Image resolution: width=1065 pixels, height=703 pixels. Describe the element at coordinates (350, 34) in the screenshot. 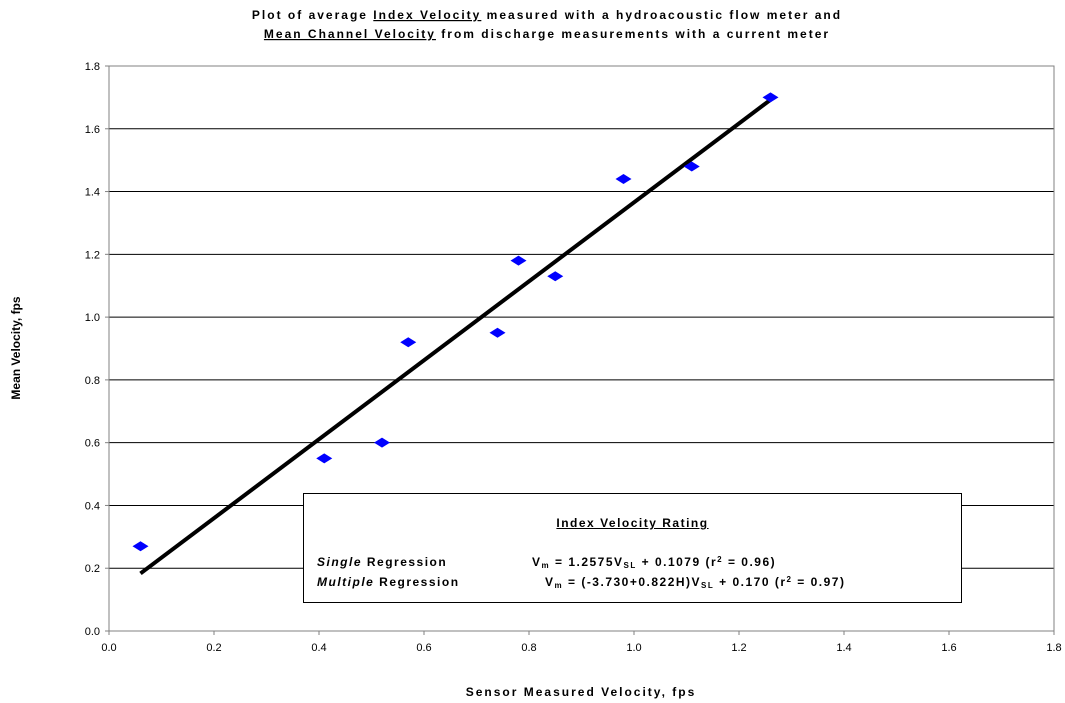

I see `title-2-underlined: Mean Channel Velocity` at that location.